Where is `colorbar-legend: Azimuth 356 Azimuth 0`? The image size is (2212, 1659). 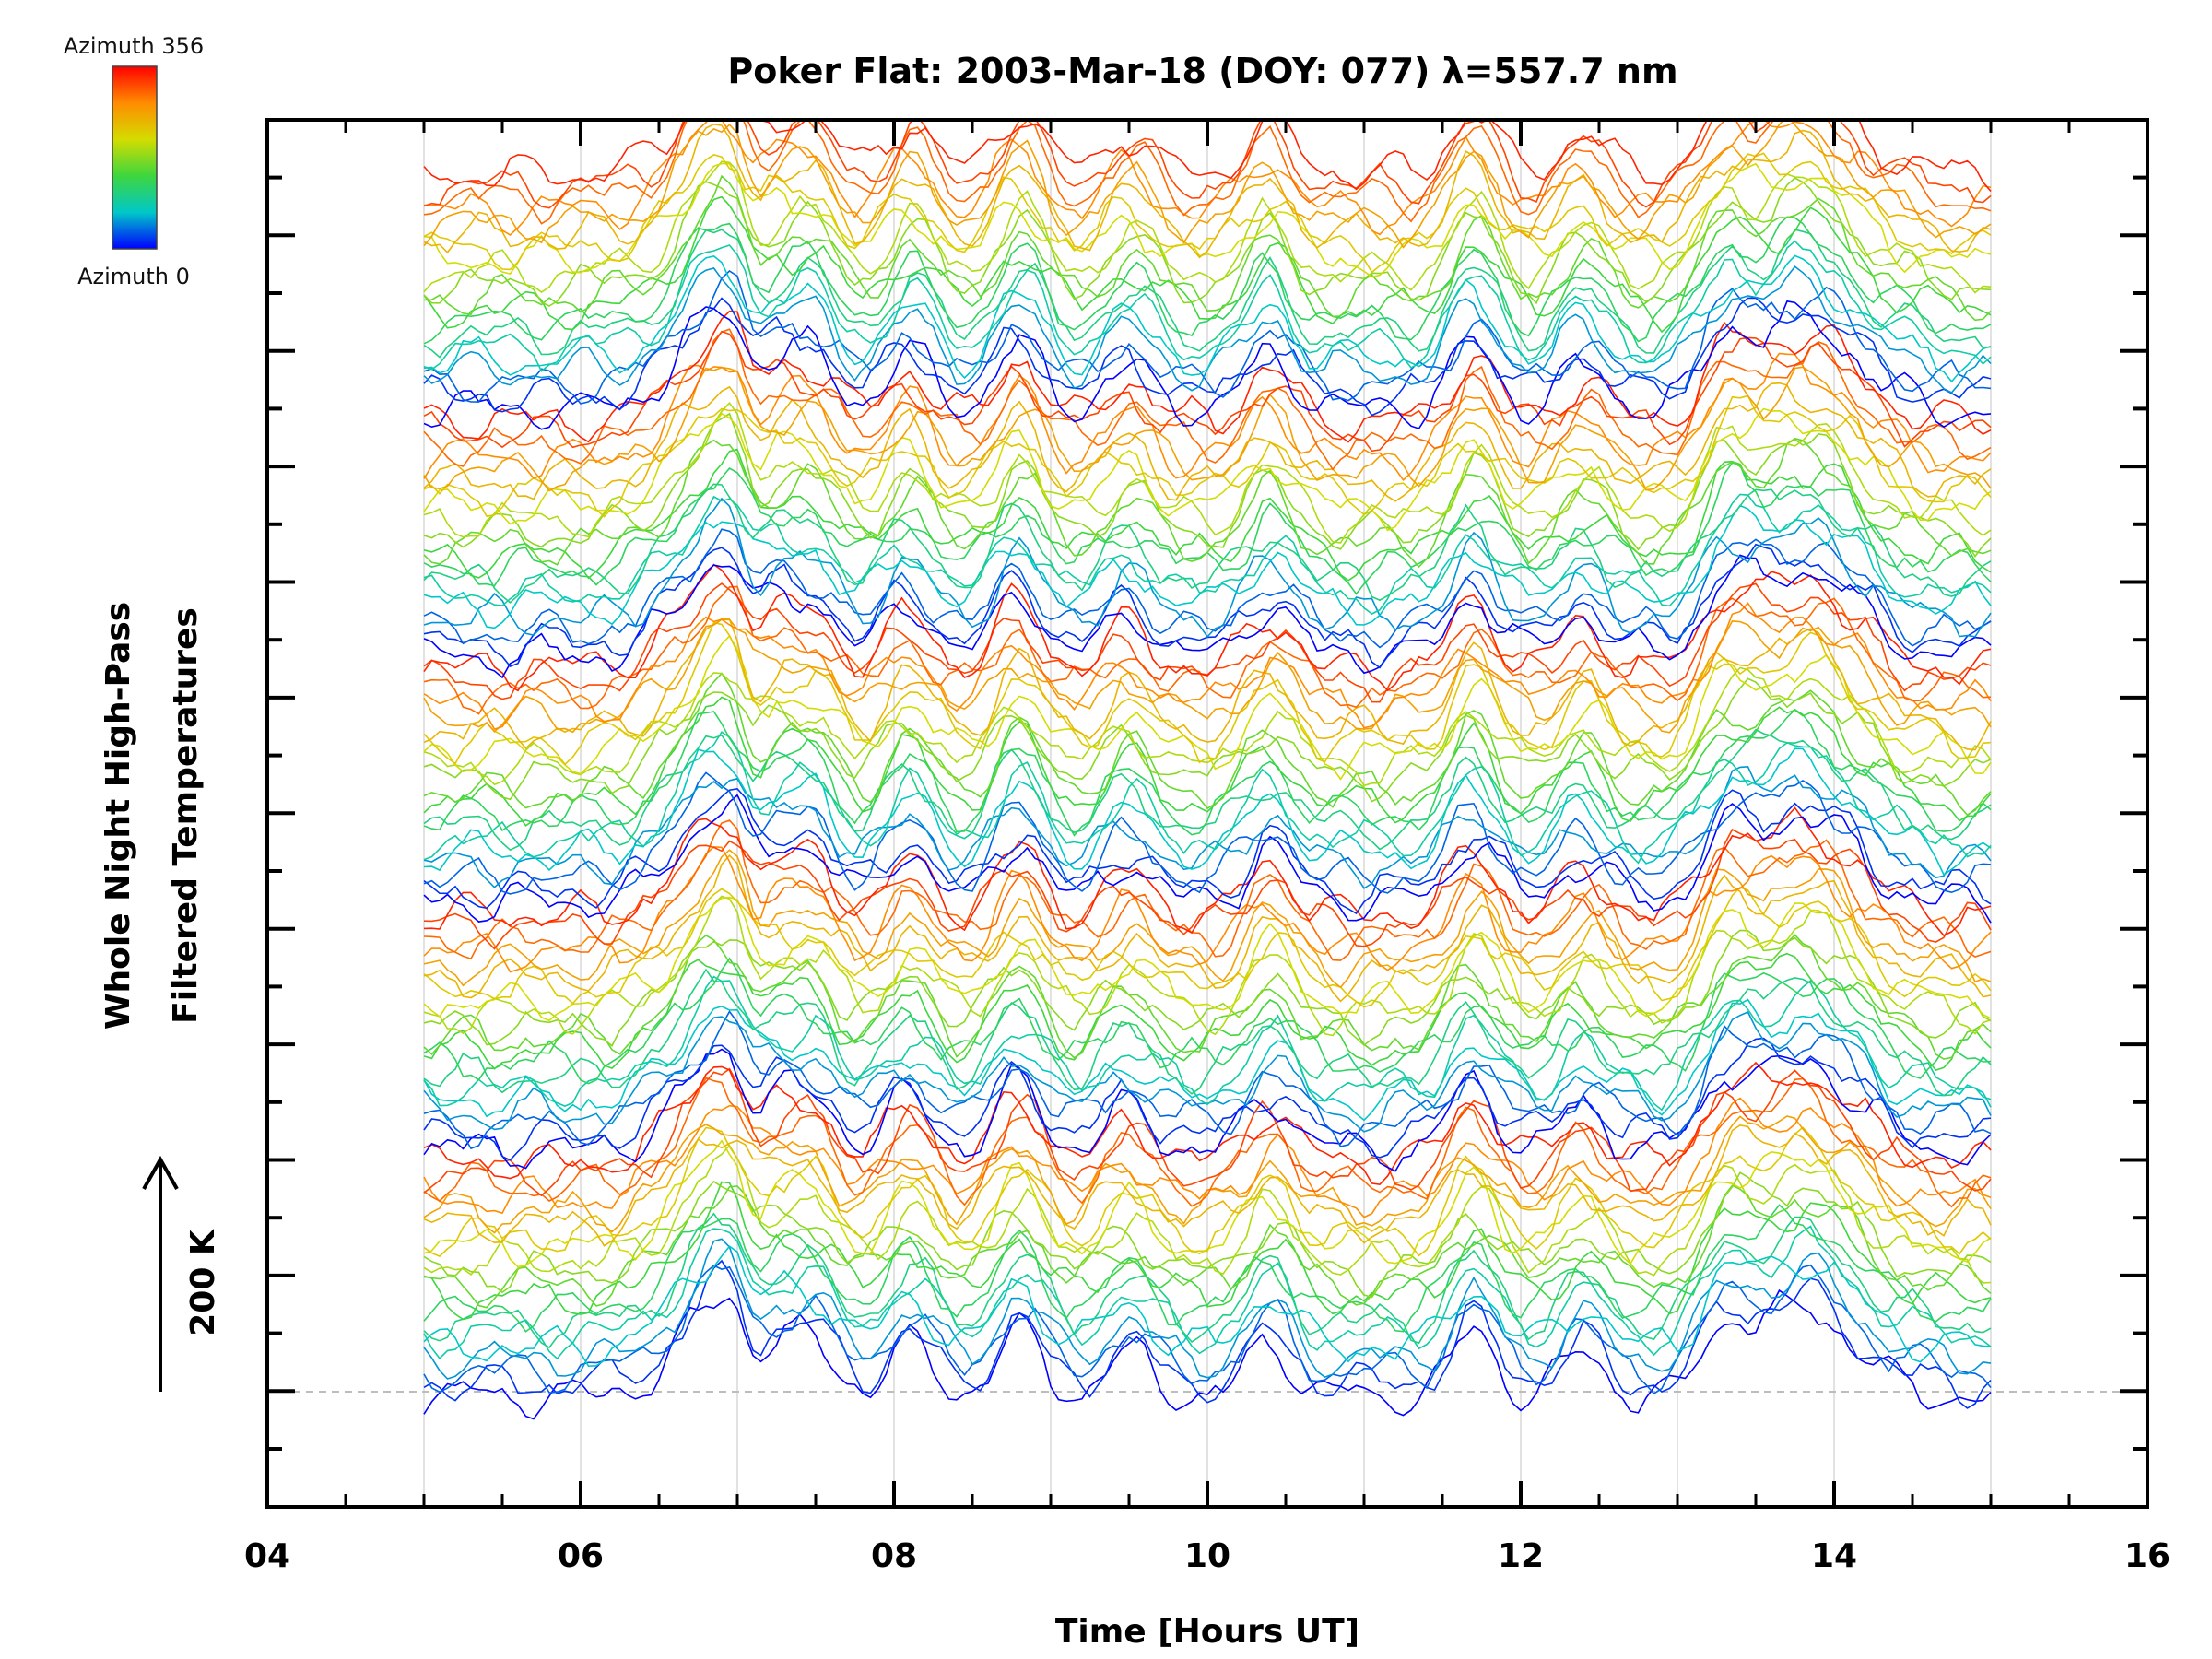 colorbar-legend: Azimuth 356 Azimuth 0 is located at coordinates (134, 161).